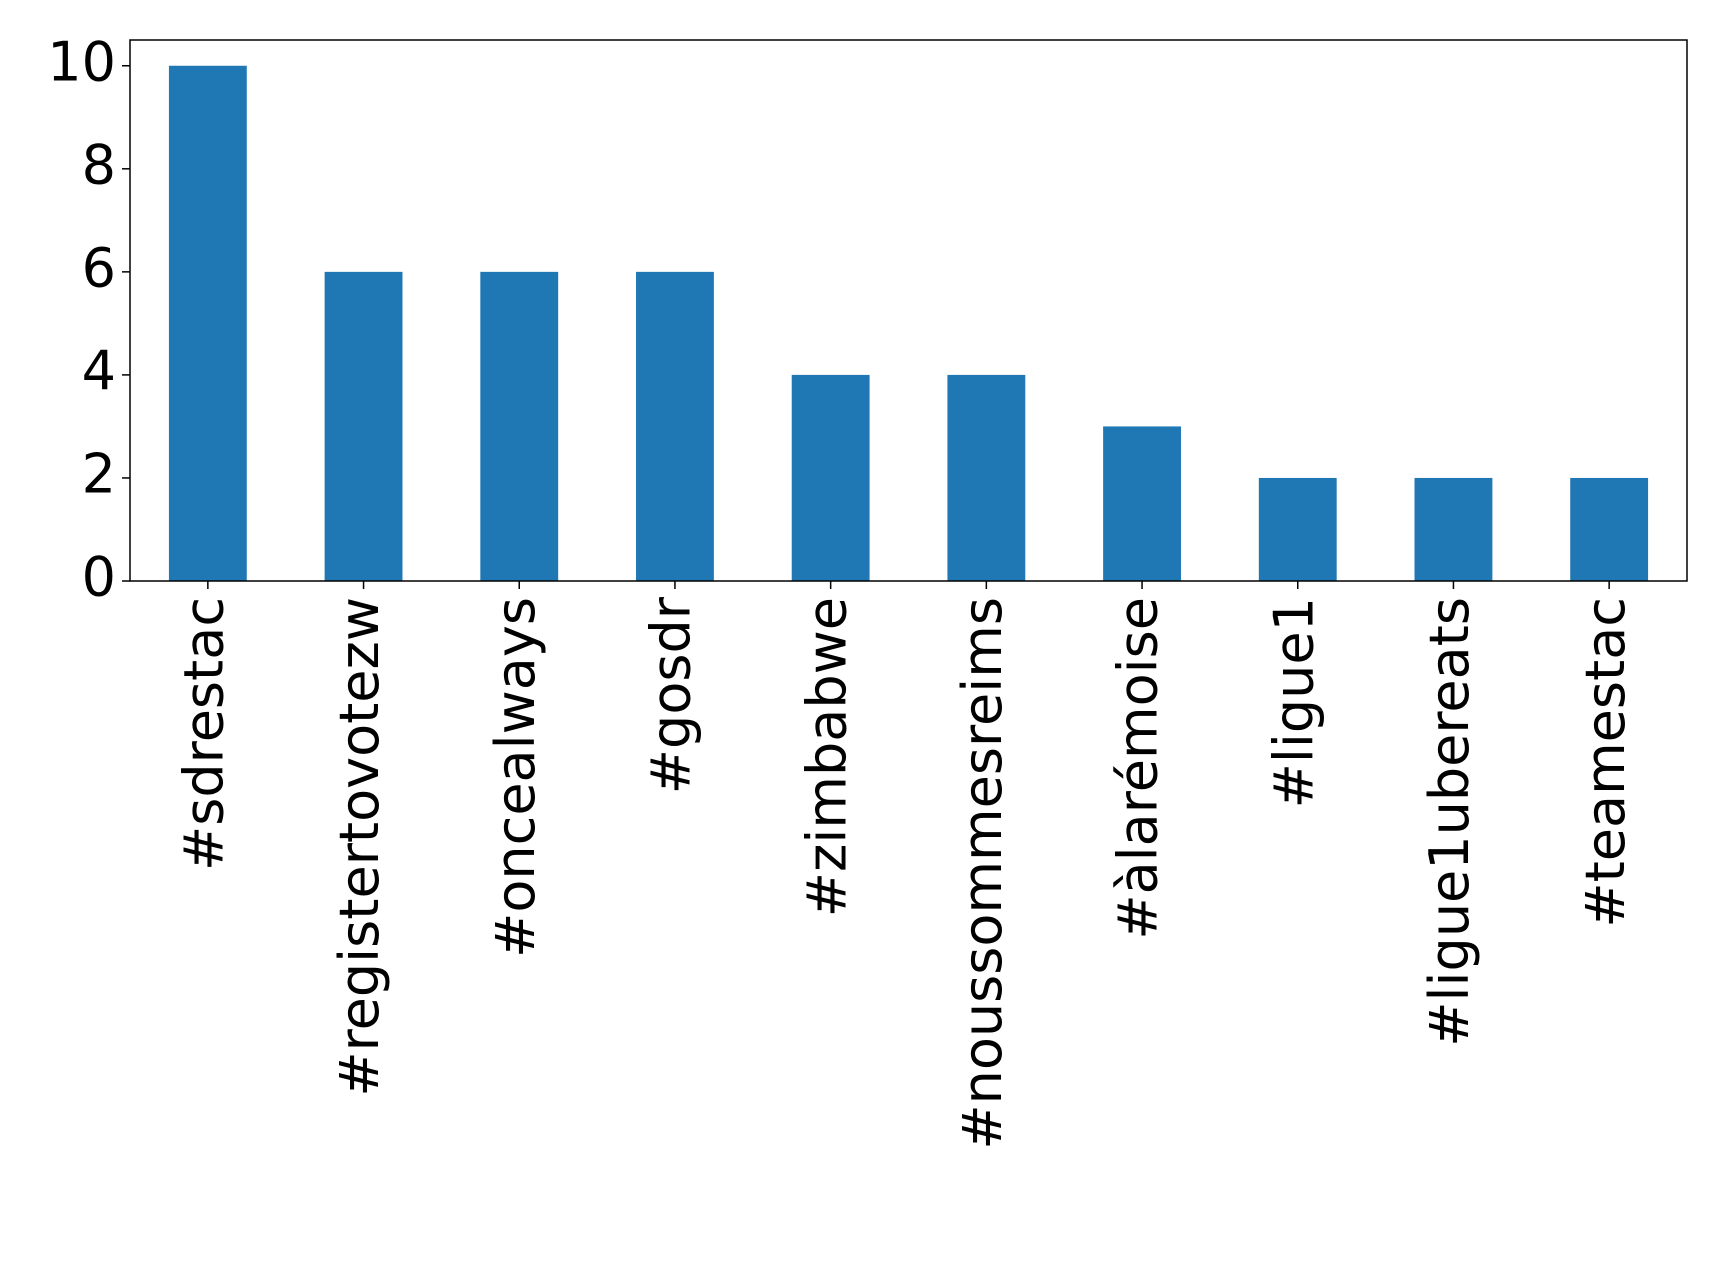 The width and height of the screenshot is (1719, 1267). Describe the element at coordinates (982, 873) in the screenshot. I see `x-tick-label: #noussommesreims` at that location.